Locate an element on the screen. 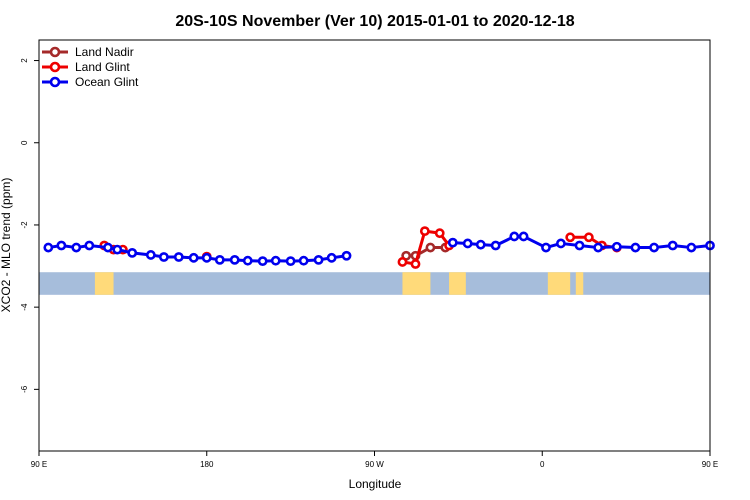 This screenshot has width=750, height=500. y-tick-label: 2 is located at coordinates (24, 60).